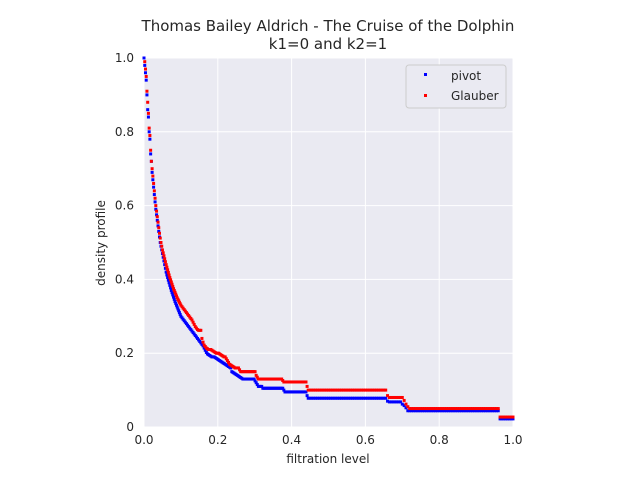  I want to click on legend-marker-pivot, so click(425, 74).